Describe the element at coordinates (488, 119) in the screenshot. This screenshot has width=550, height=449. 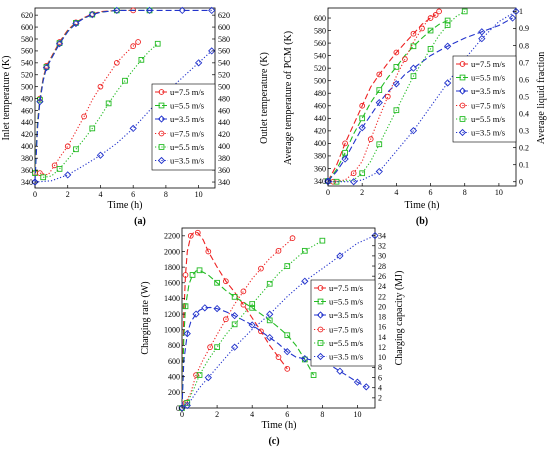
I see `legend-label: u=5.5 m/s` at that location.